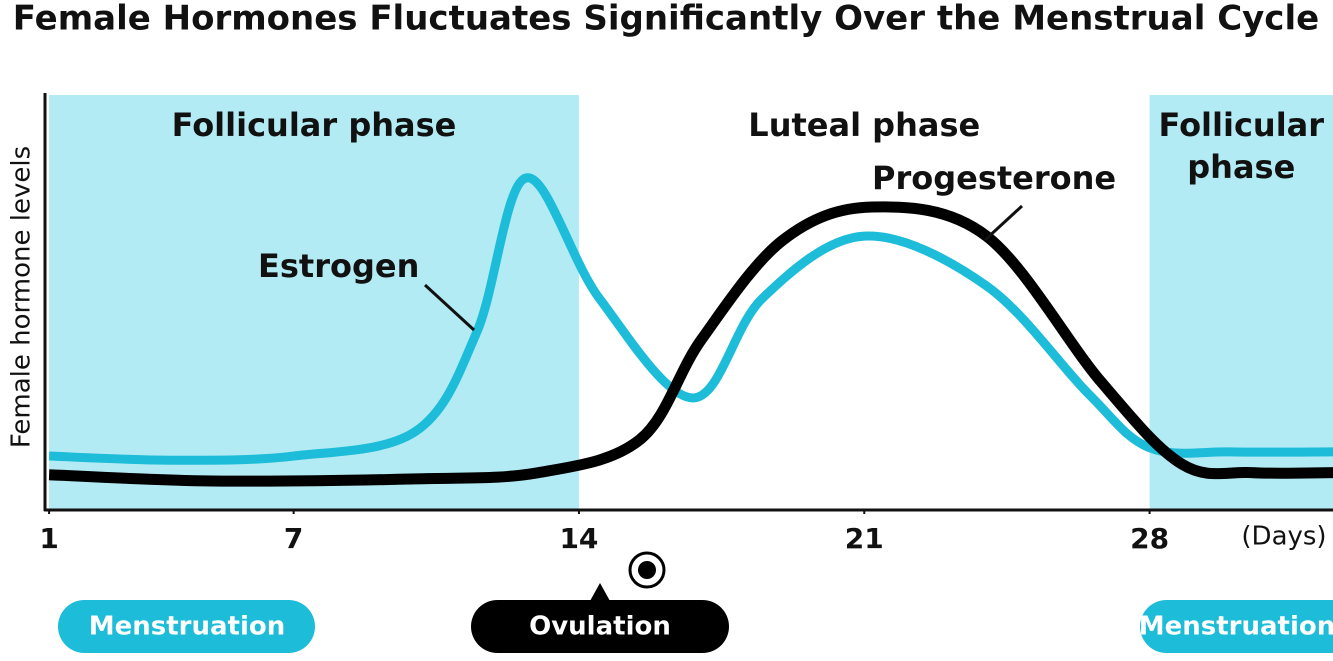  I want to click on phase-band, so click(1241, 302).